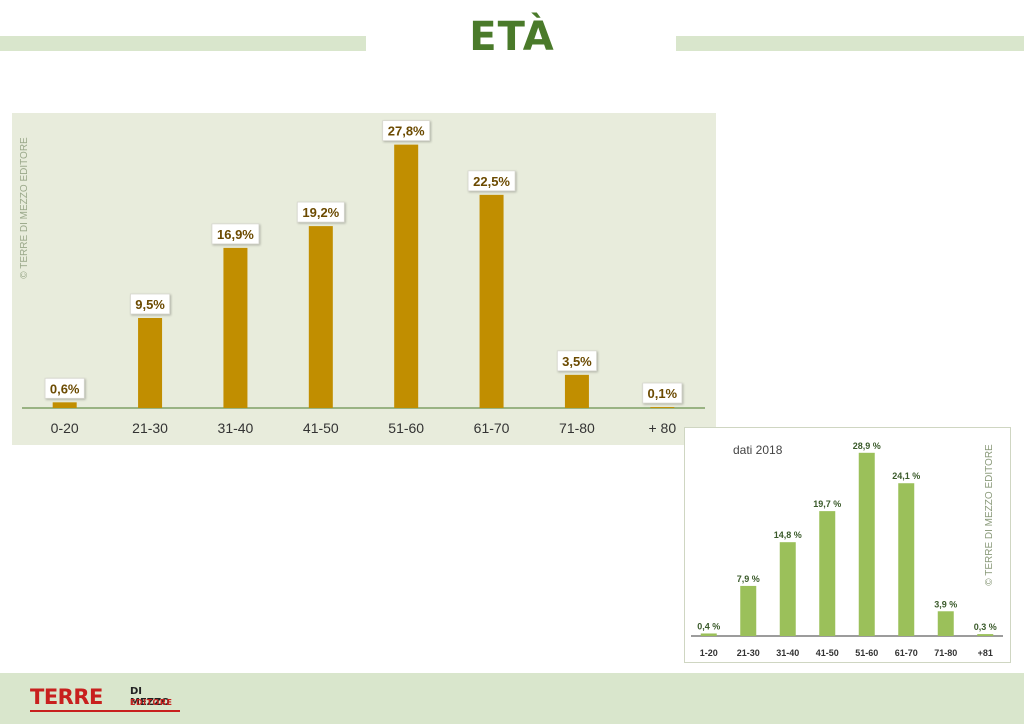  What do you see at coordinates (788, 535) in the screenshot?
I see `data-label: 14,8 %` at bounding box center [788, 535].